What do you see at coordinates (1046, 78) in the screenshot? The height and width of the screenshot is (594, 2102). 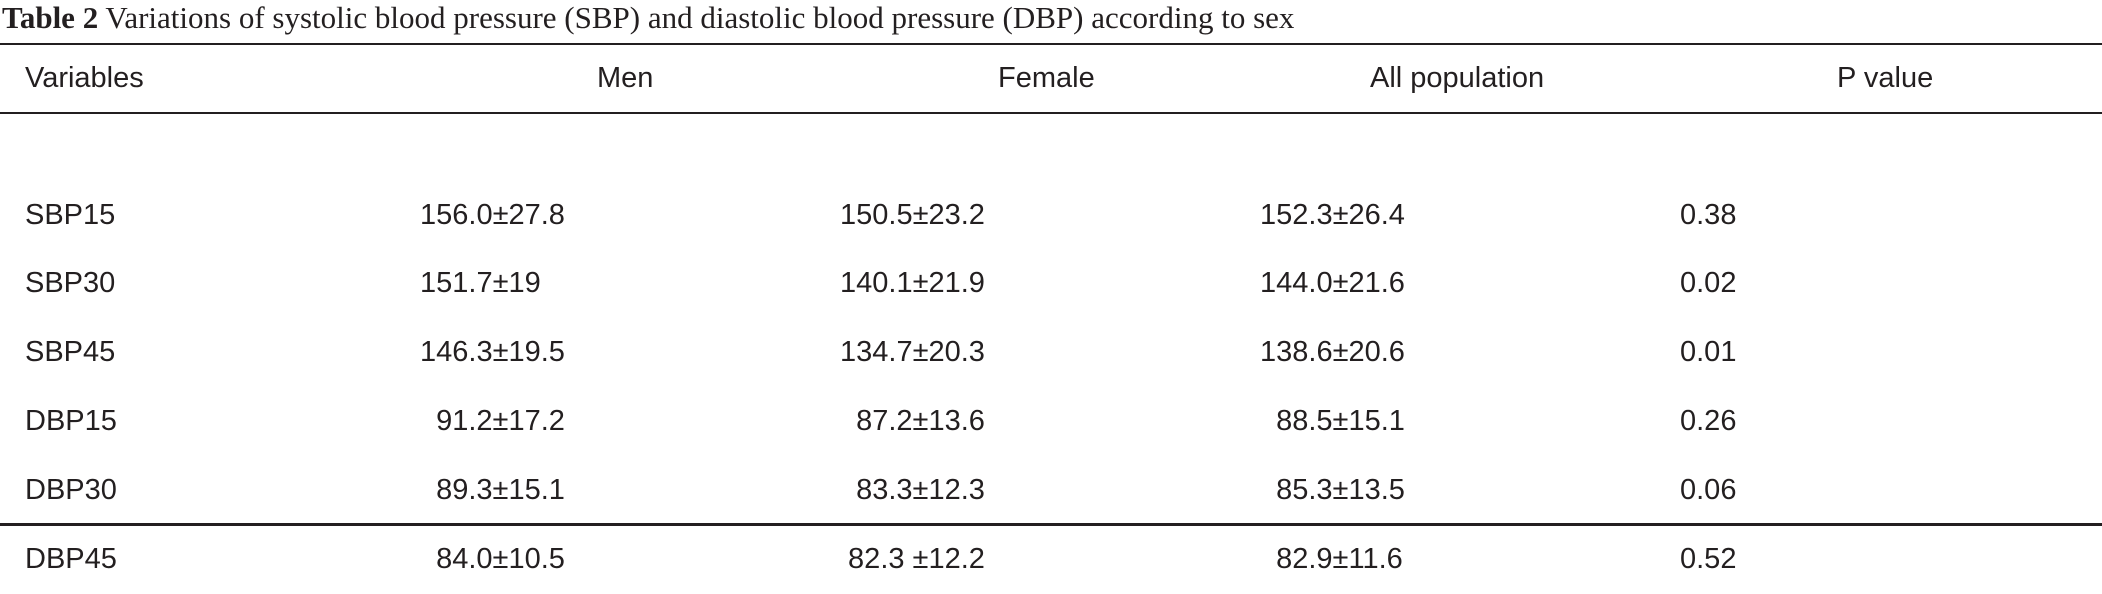 I see `header-female: Female` at bounding box center [1046, 78].